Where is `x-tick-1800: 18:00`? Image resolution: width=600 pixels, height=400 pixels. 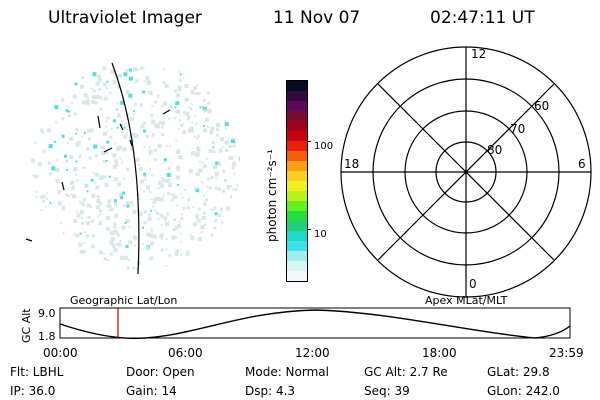 x-tick-1800: 18:00 is located at coordinates (439, 353).